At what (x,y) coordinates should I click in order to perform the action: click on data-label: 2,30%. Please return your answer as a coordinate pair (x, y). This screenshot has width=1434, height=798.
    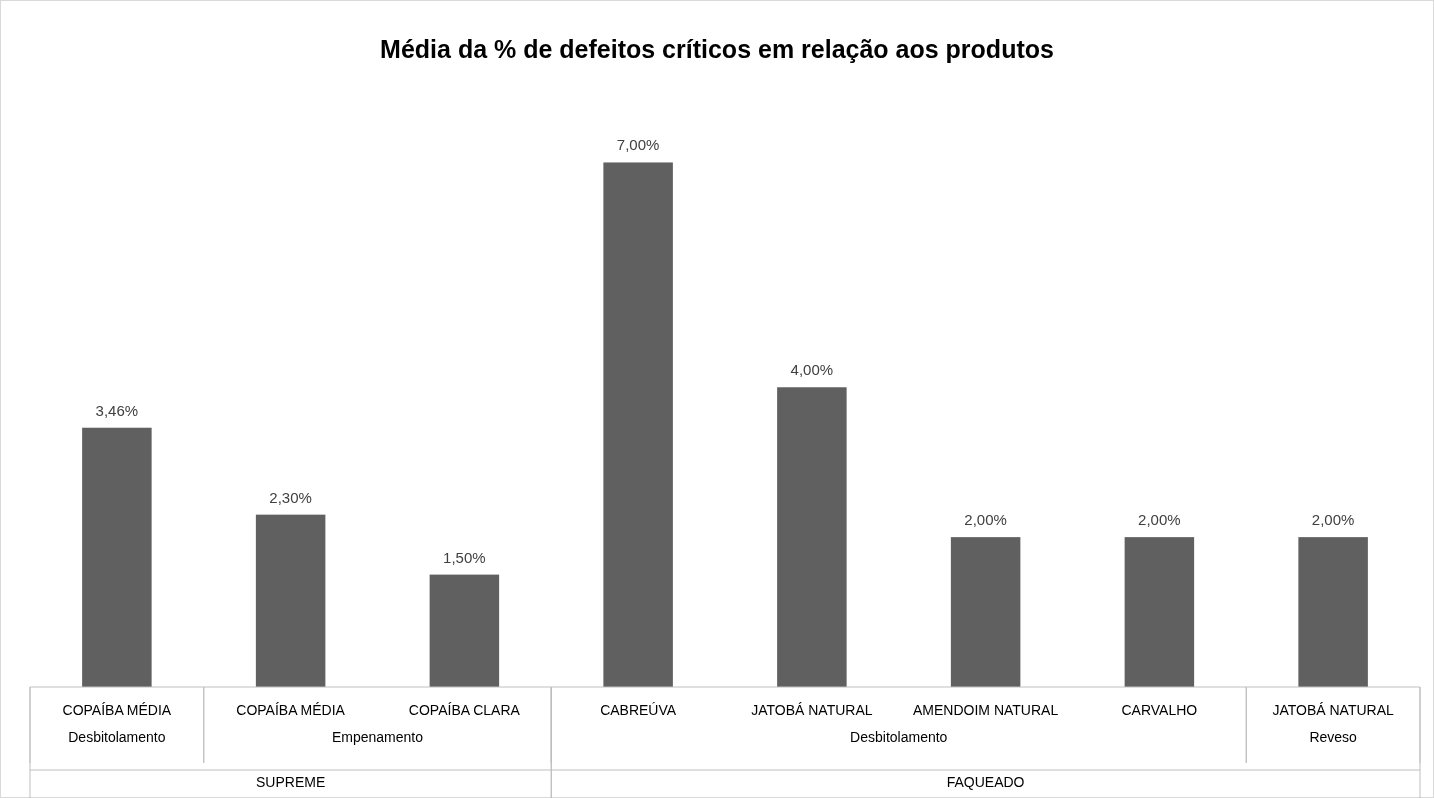
    Looking at the image, I should click on (290, 497).